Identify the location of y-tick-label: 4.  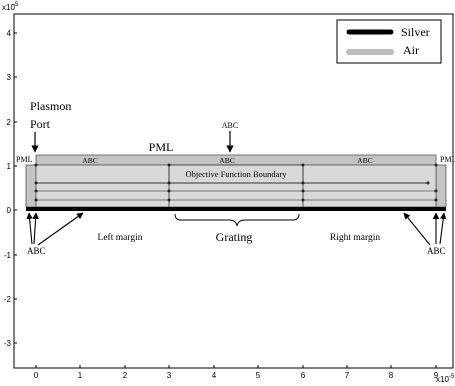
(9, 33).